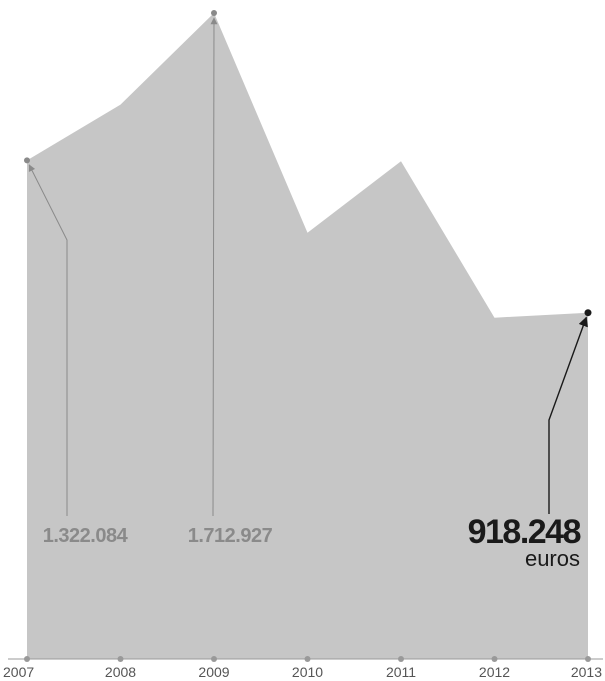 The height and width of the screenshot is (681, 605). Describe the element at coordinates (86, 536) in the screenshot. I see `annotation-value: 1.322.084` at that location.